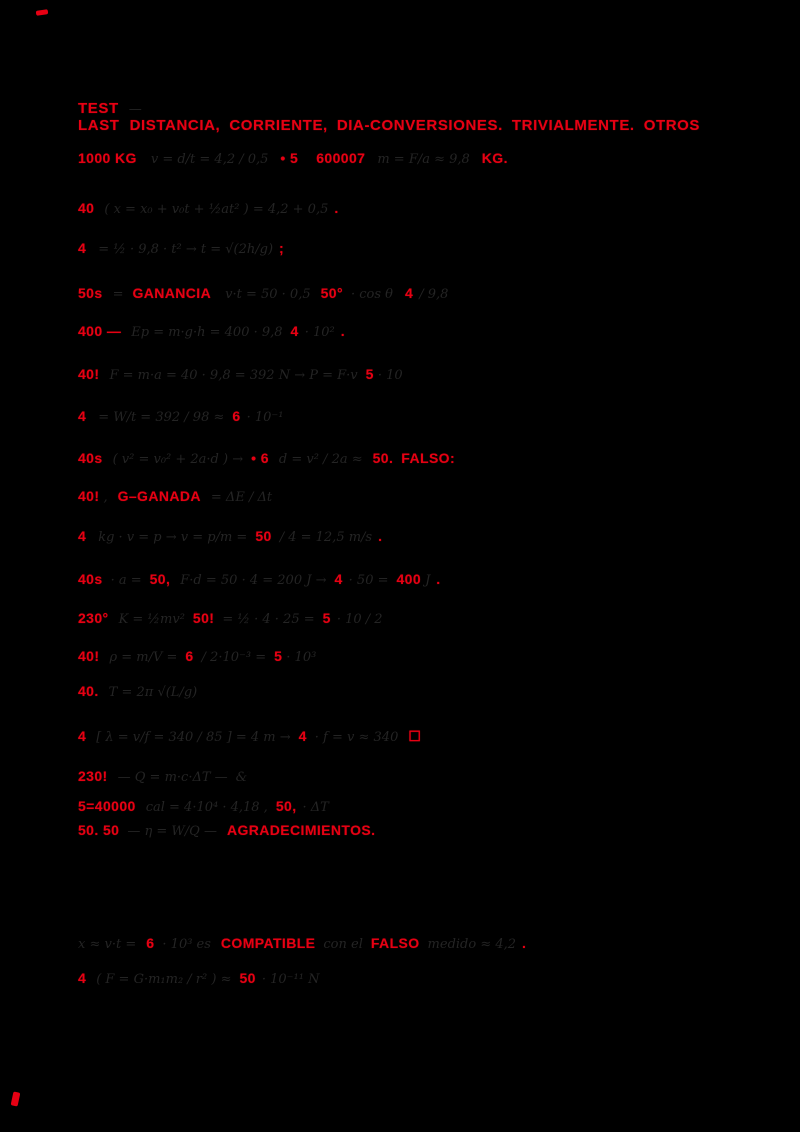 The height and width of the screenshot is (1132, 800). Describe the element at coordinates (93, 618) in the screenshot. I see `red-annotation: 230°` at that location.